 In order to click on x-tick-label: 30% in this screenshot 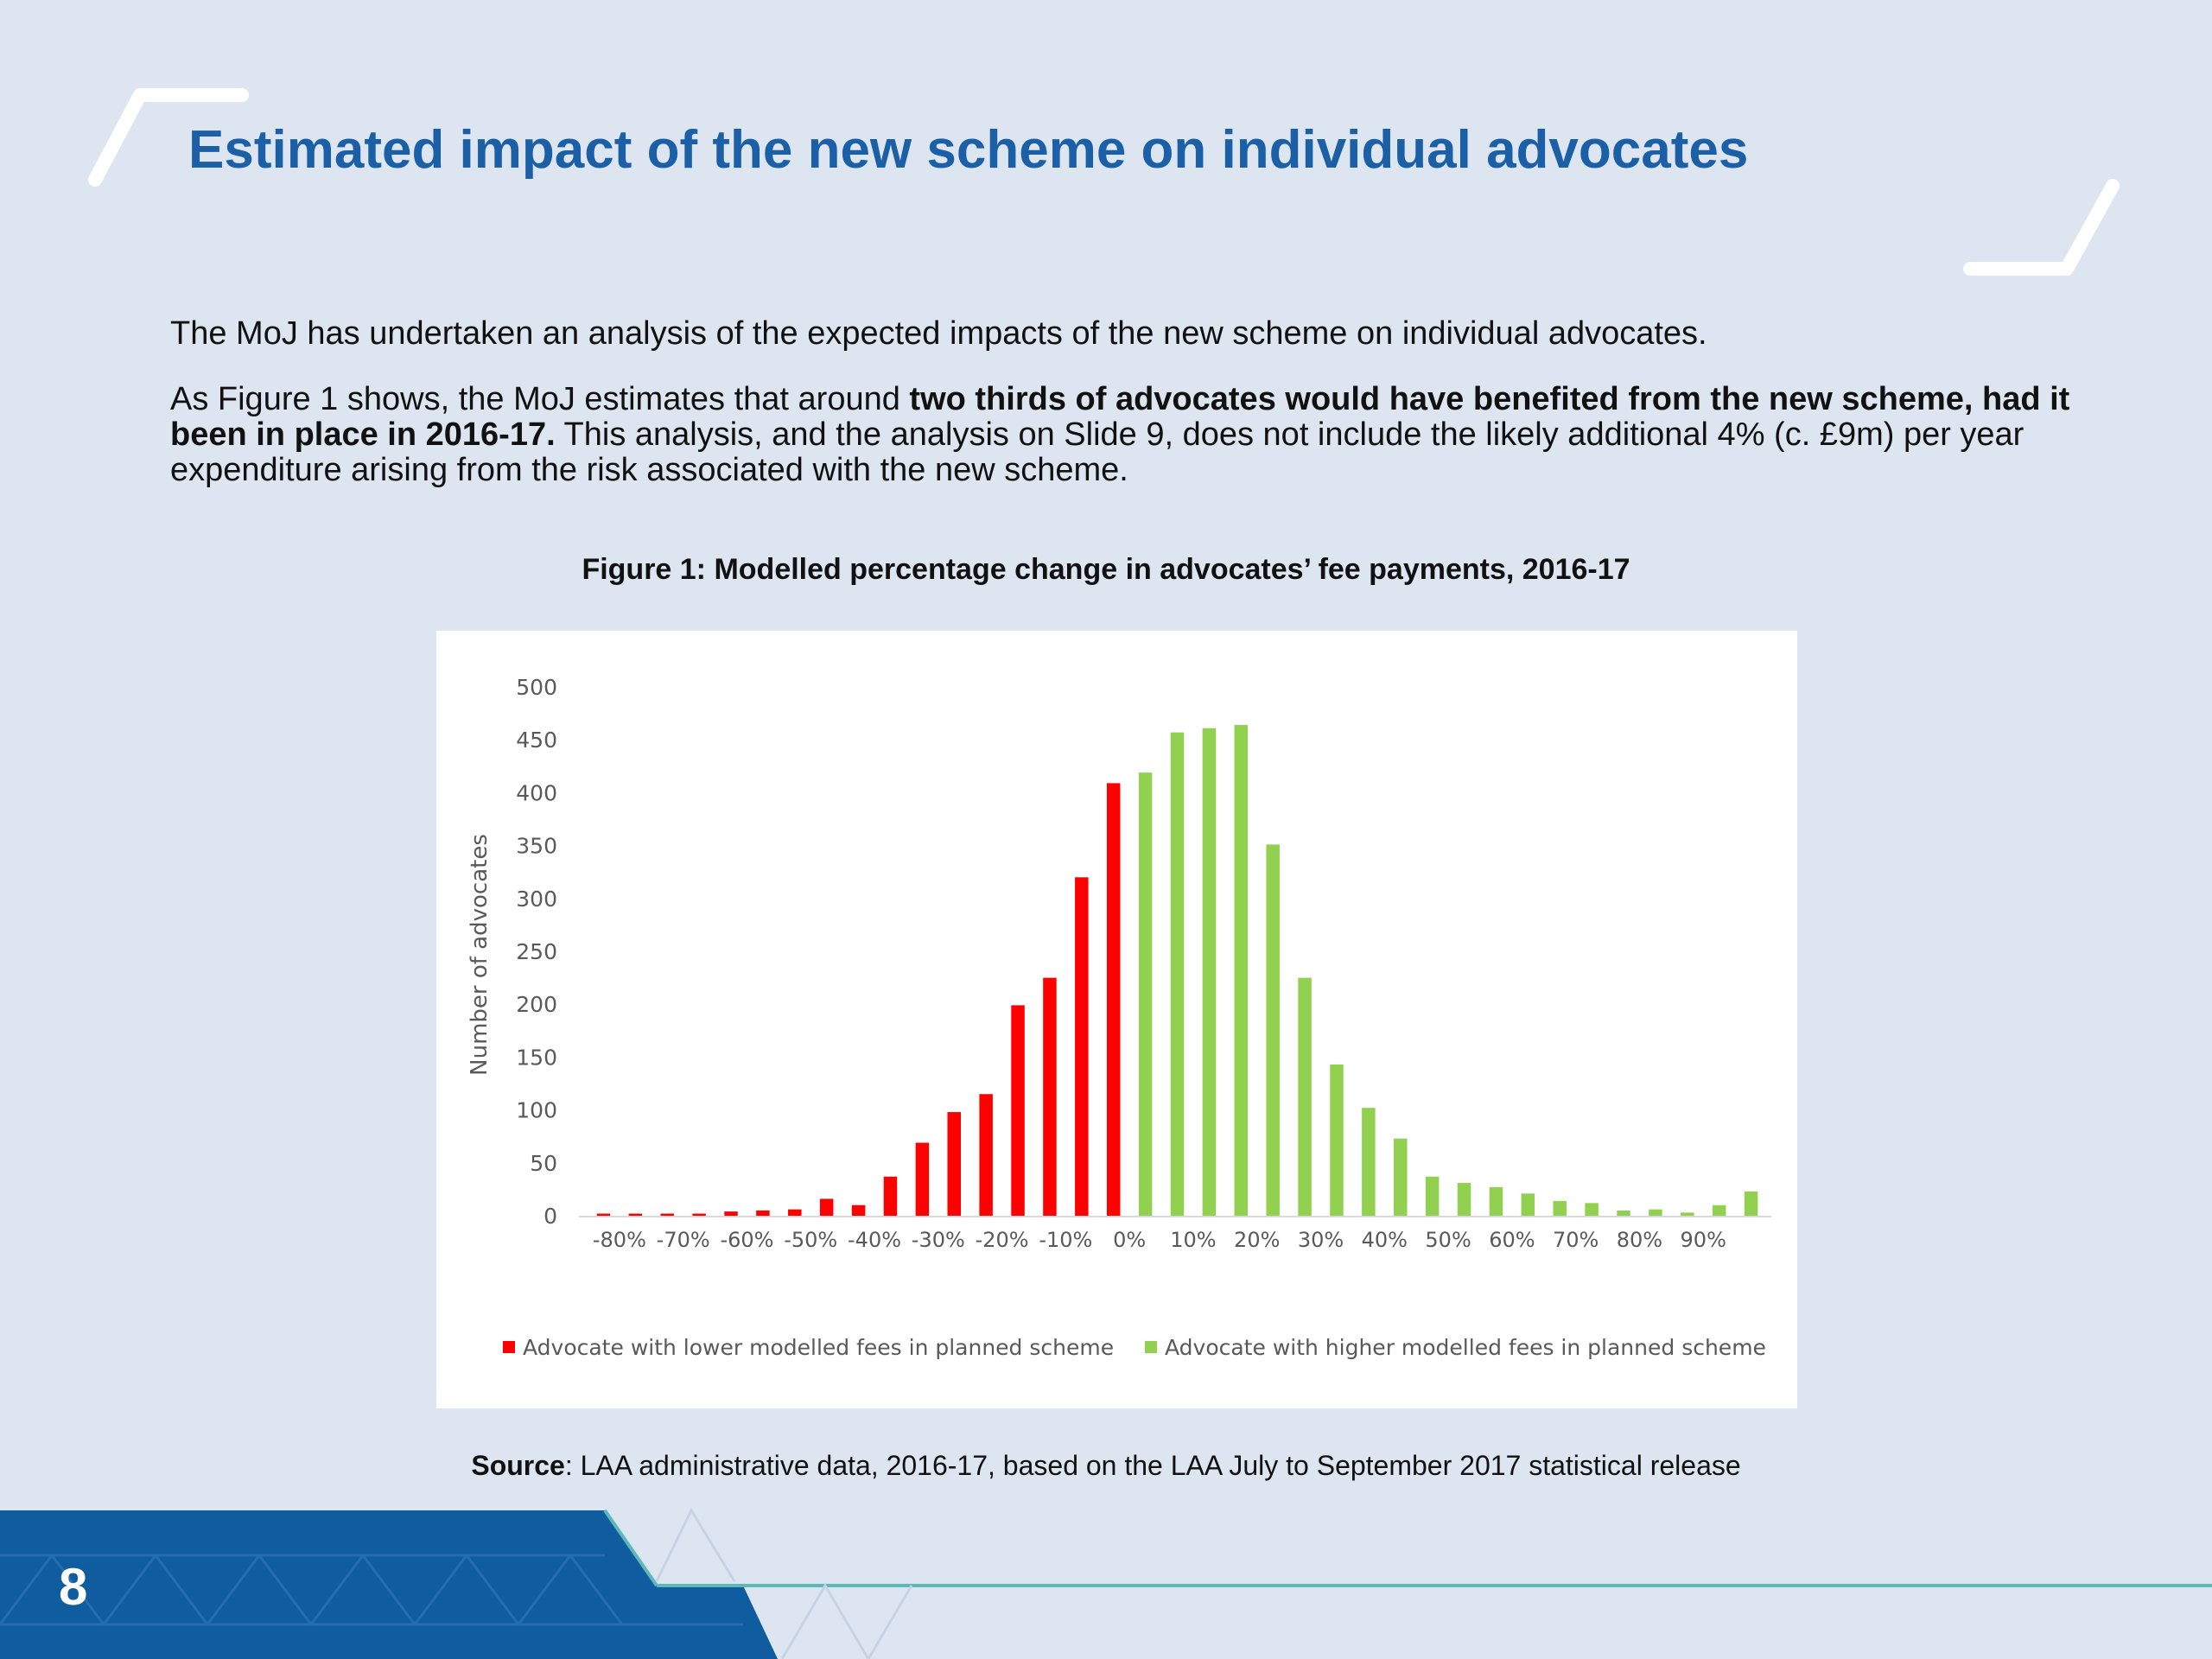, I will do `click(1321, 1240)`.